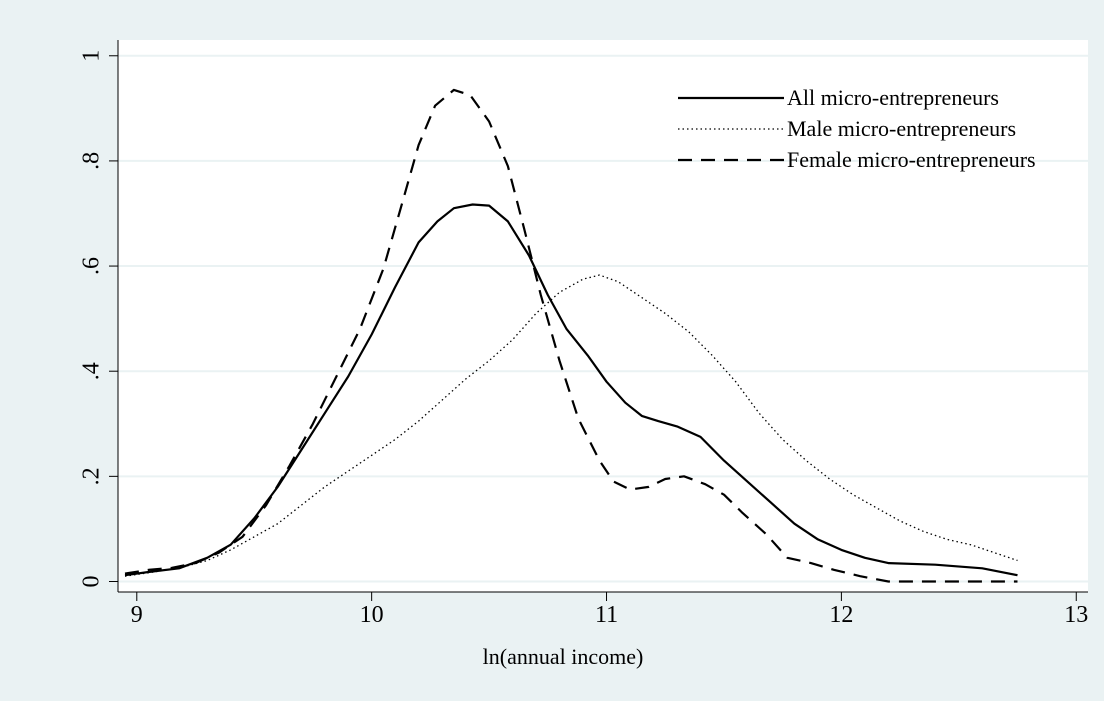 The height and width of the screenshot is (701, 1104). Describe the element at coordinates (1076, 615) in the screenshot. I see `x-tick-label: 13` at that location.